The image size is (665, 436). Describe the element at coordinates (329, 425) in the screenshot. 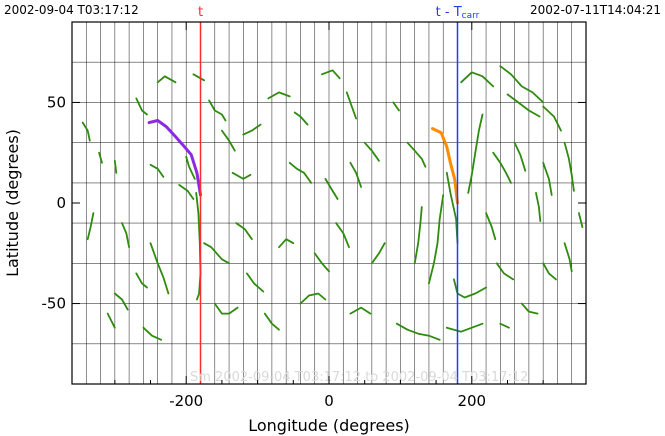

I see `x-axis-title: Longitude (degrees)` at that location.